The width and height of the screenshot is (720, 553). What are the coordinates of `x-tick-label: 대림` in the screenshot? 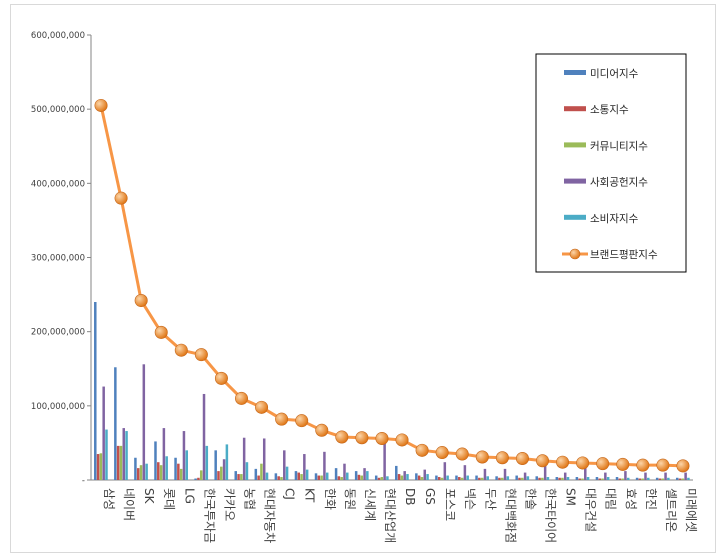 It's located at (611, 499).